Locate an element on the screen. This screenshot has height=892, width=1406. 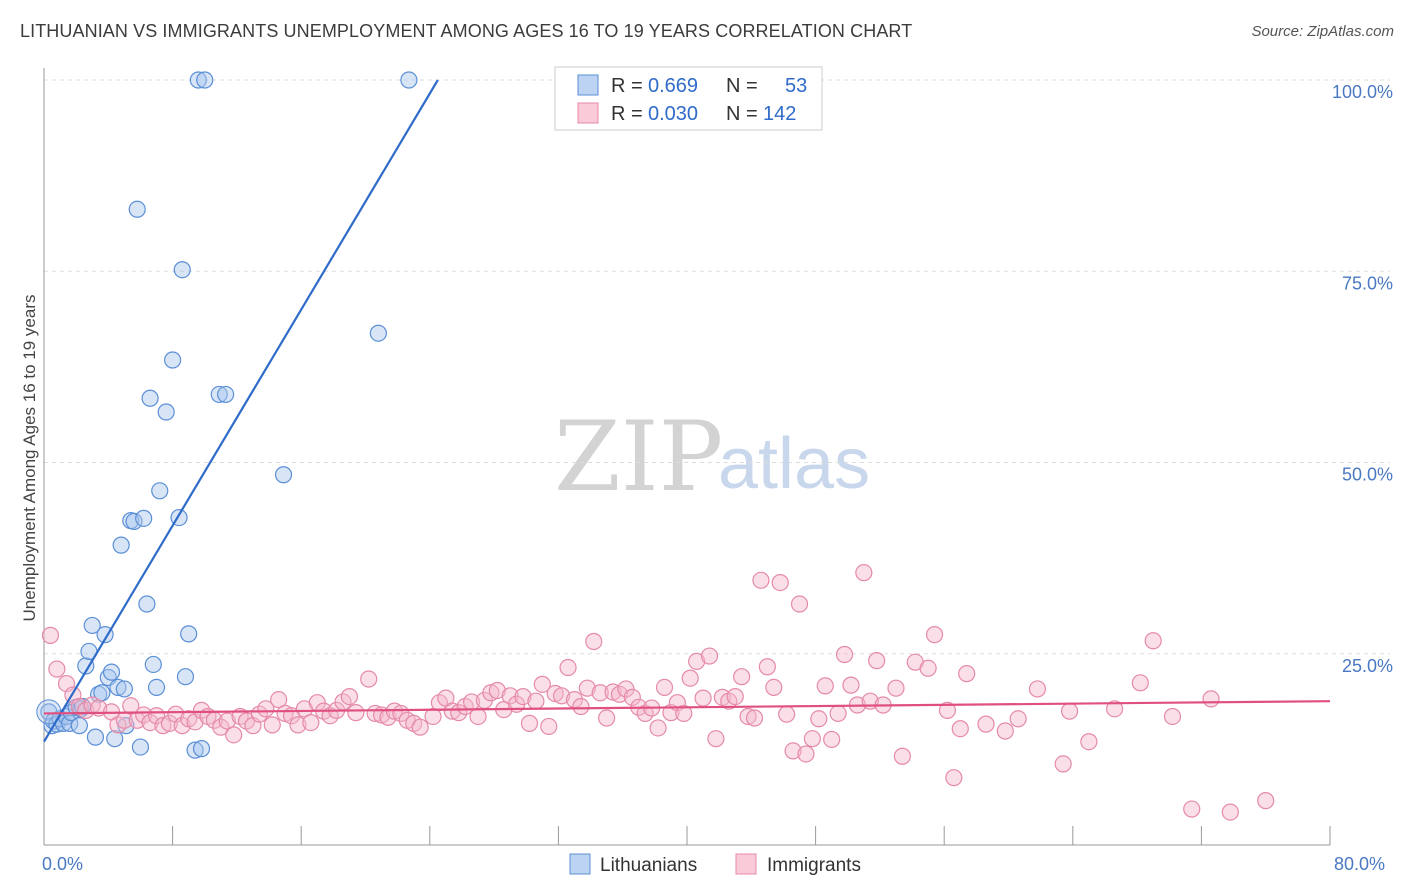
legend-n-label-2: N = is located at coordinates (742, 114).